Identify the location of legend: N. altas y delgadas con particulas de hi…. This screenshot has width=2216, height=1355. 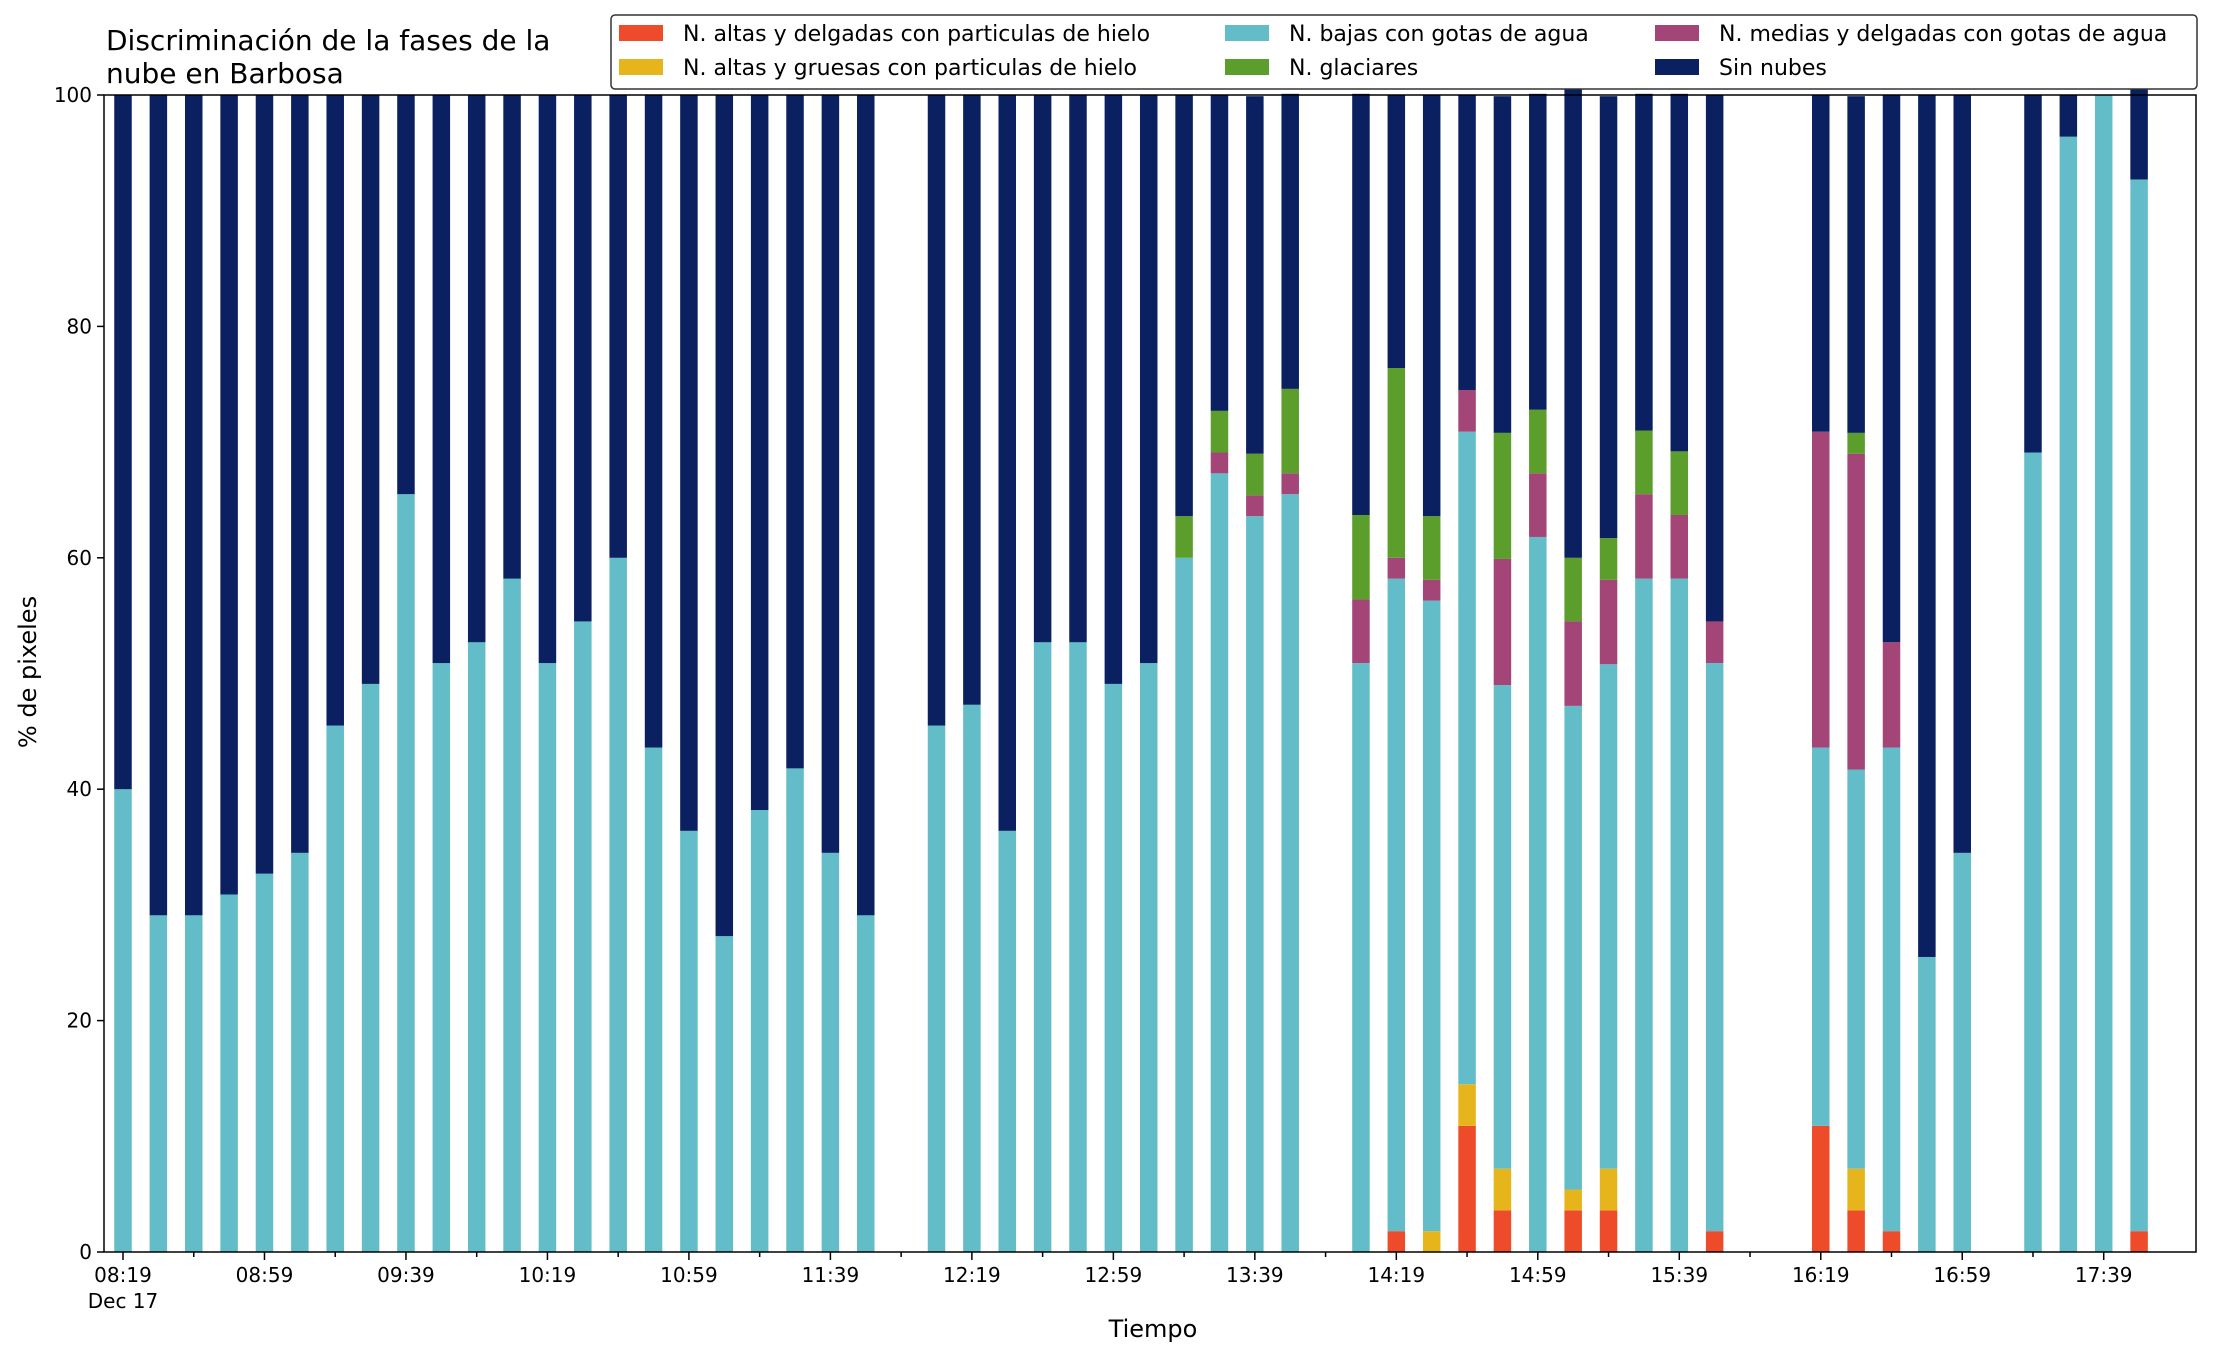
(1404, 52).